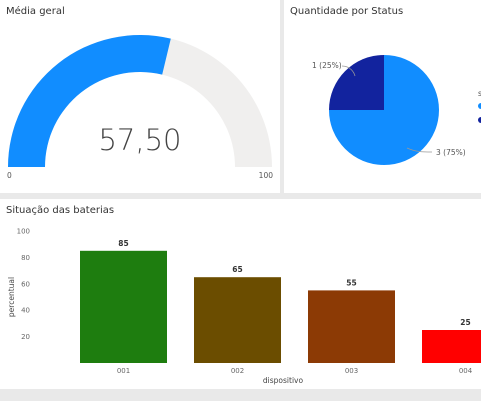 This screenshot has height=401, width=481. I want to click on pie-title: Quantidade por Status, so click(347, 11).